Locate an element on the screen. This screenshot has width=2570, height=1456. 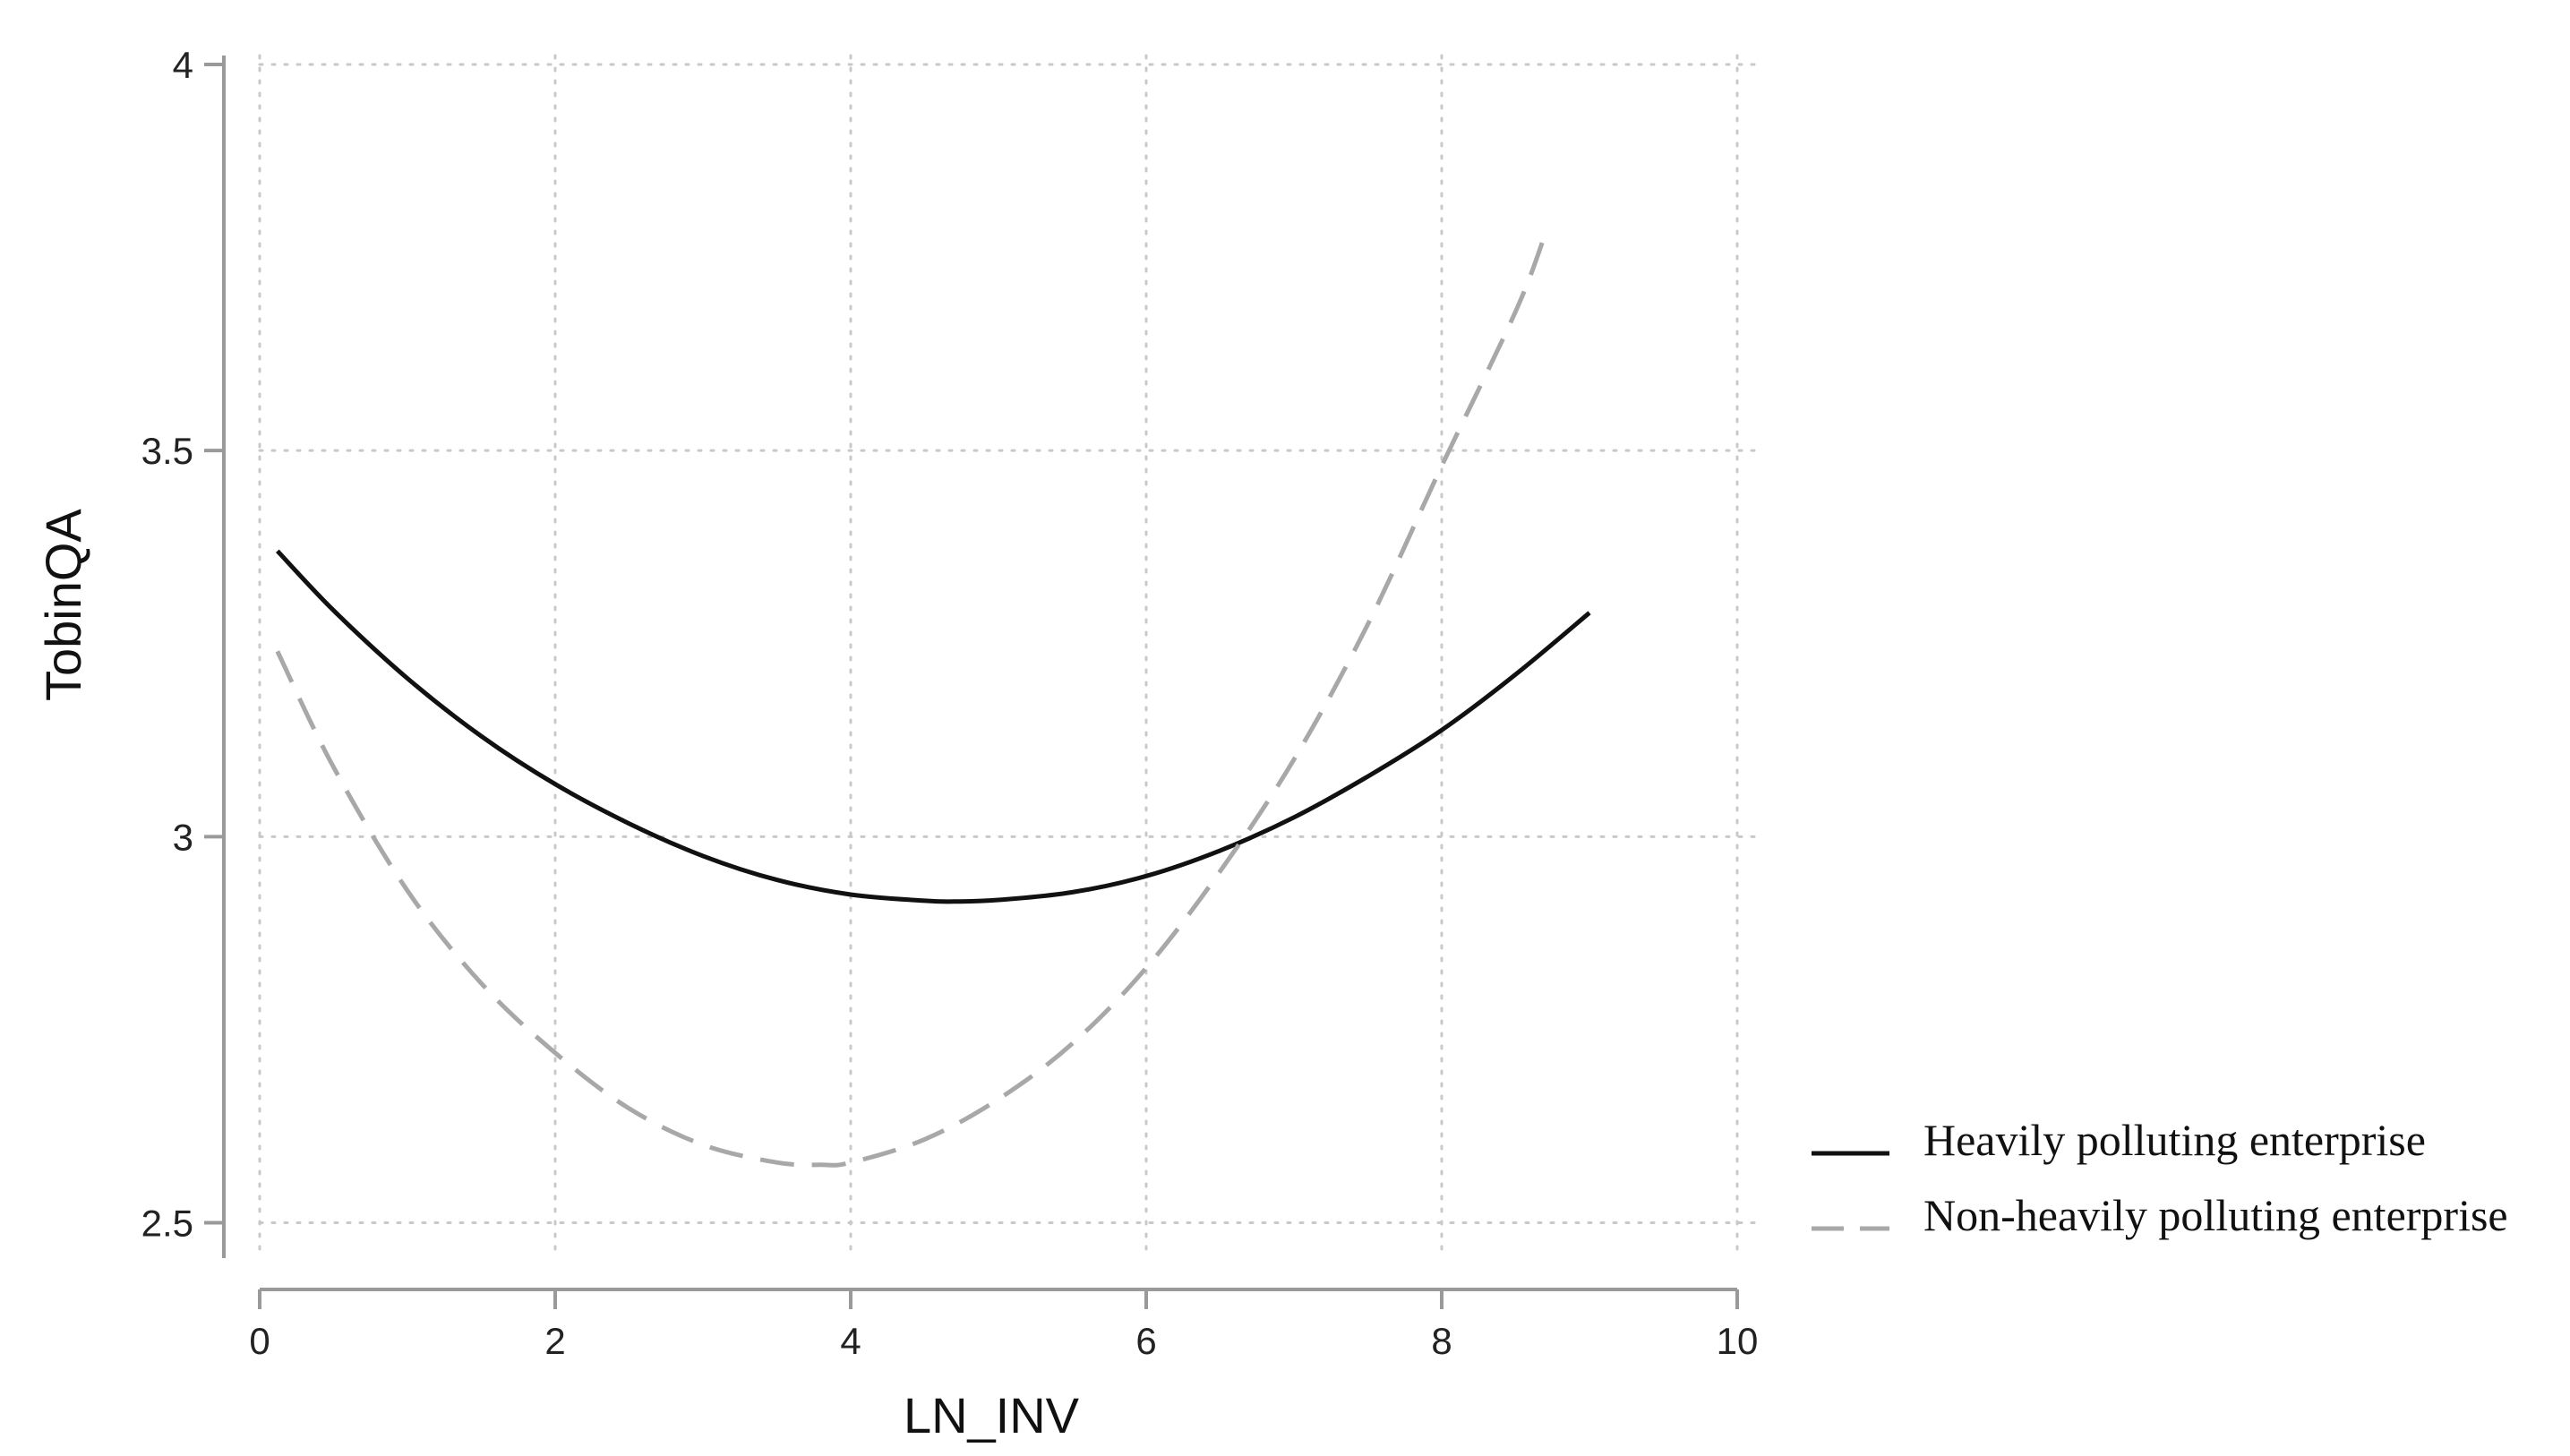
y-tick-label: 3 is located at coordinates (183, 837).